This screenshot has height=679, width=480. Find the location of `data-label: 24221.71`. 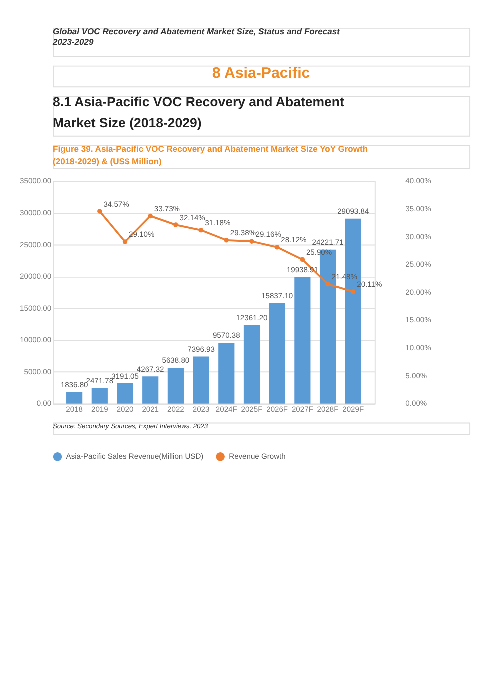

data-label: 24221.71 is located at coordinates (328, 243).